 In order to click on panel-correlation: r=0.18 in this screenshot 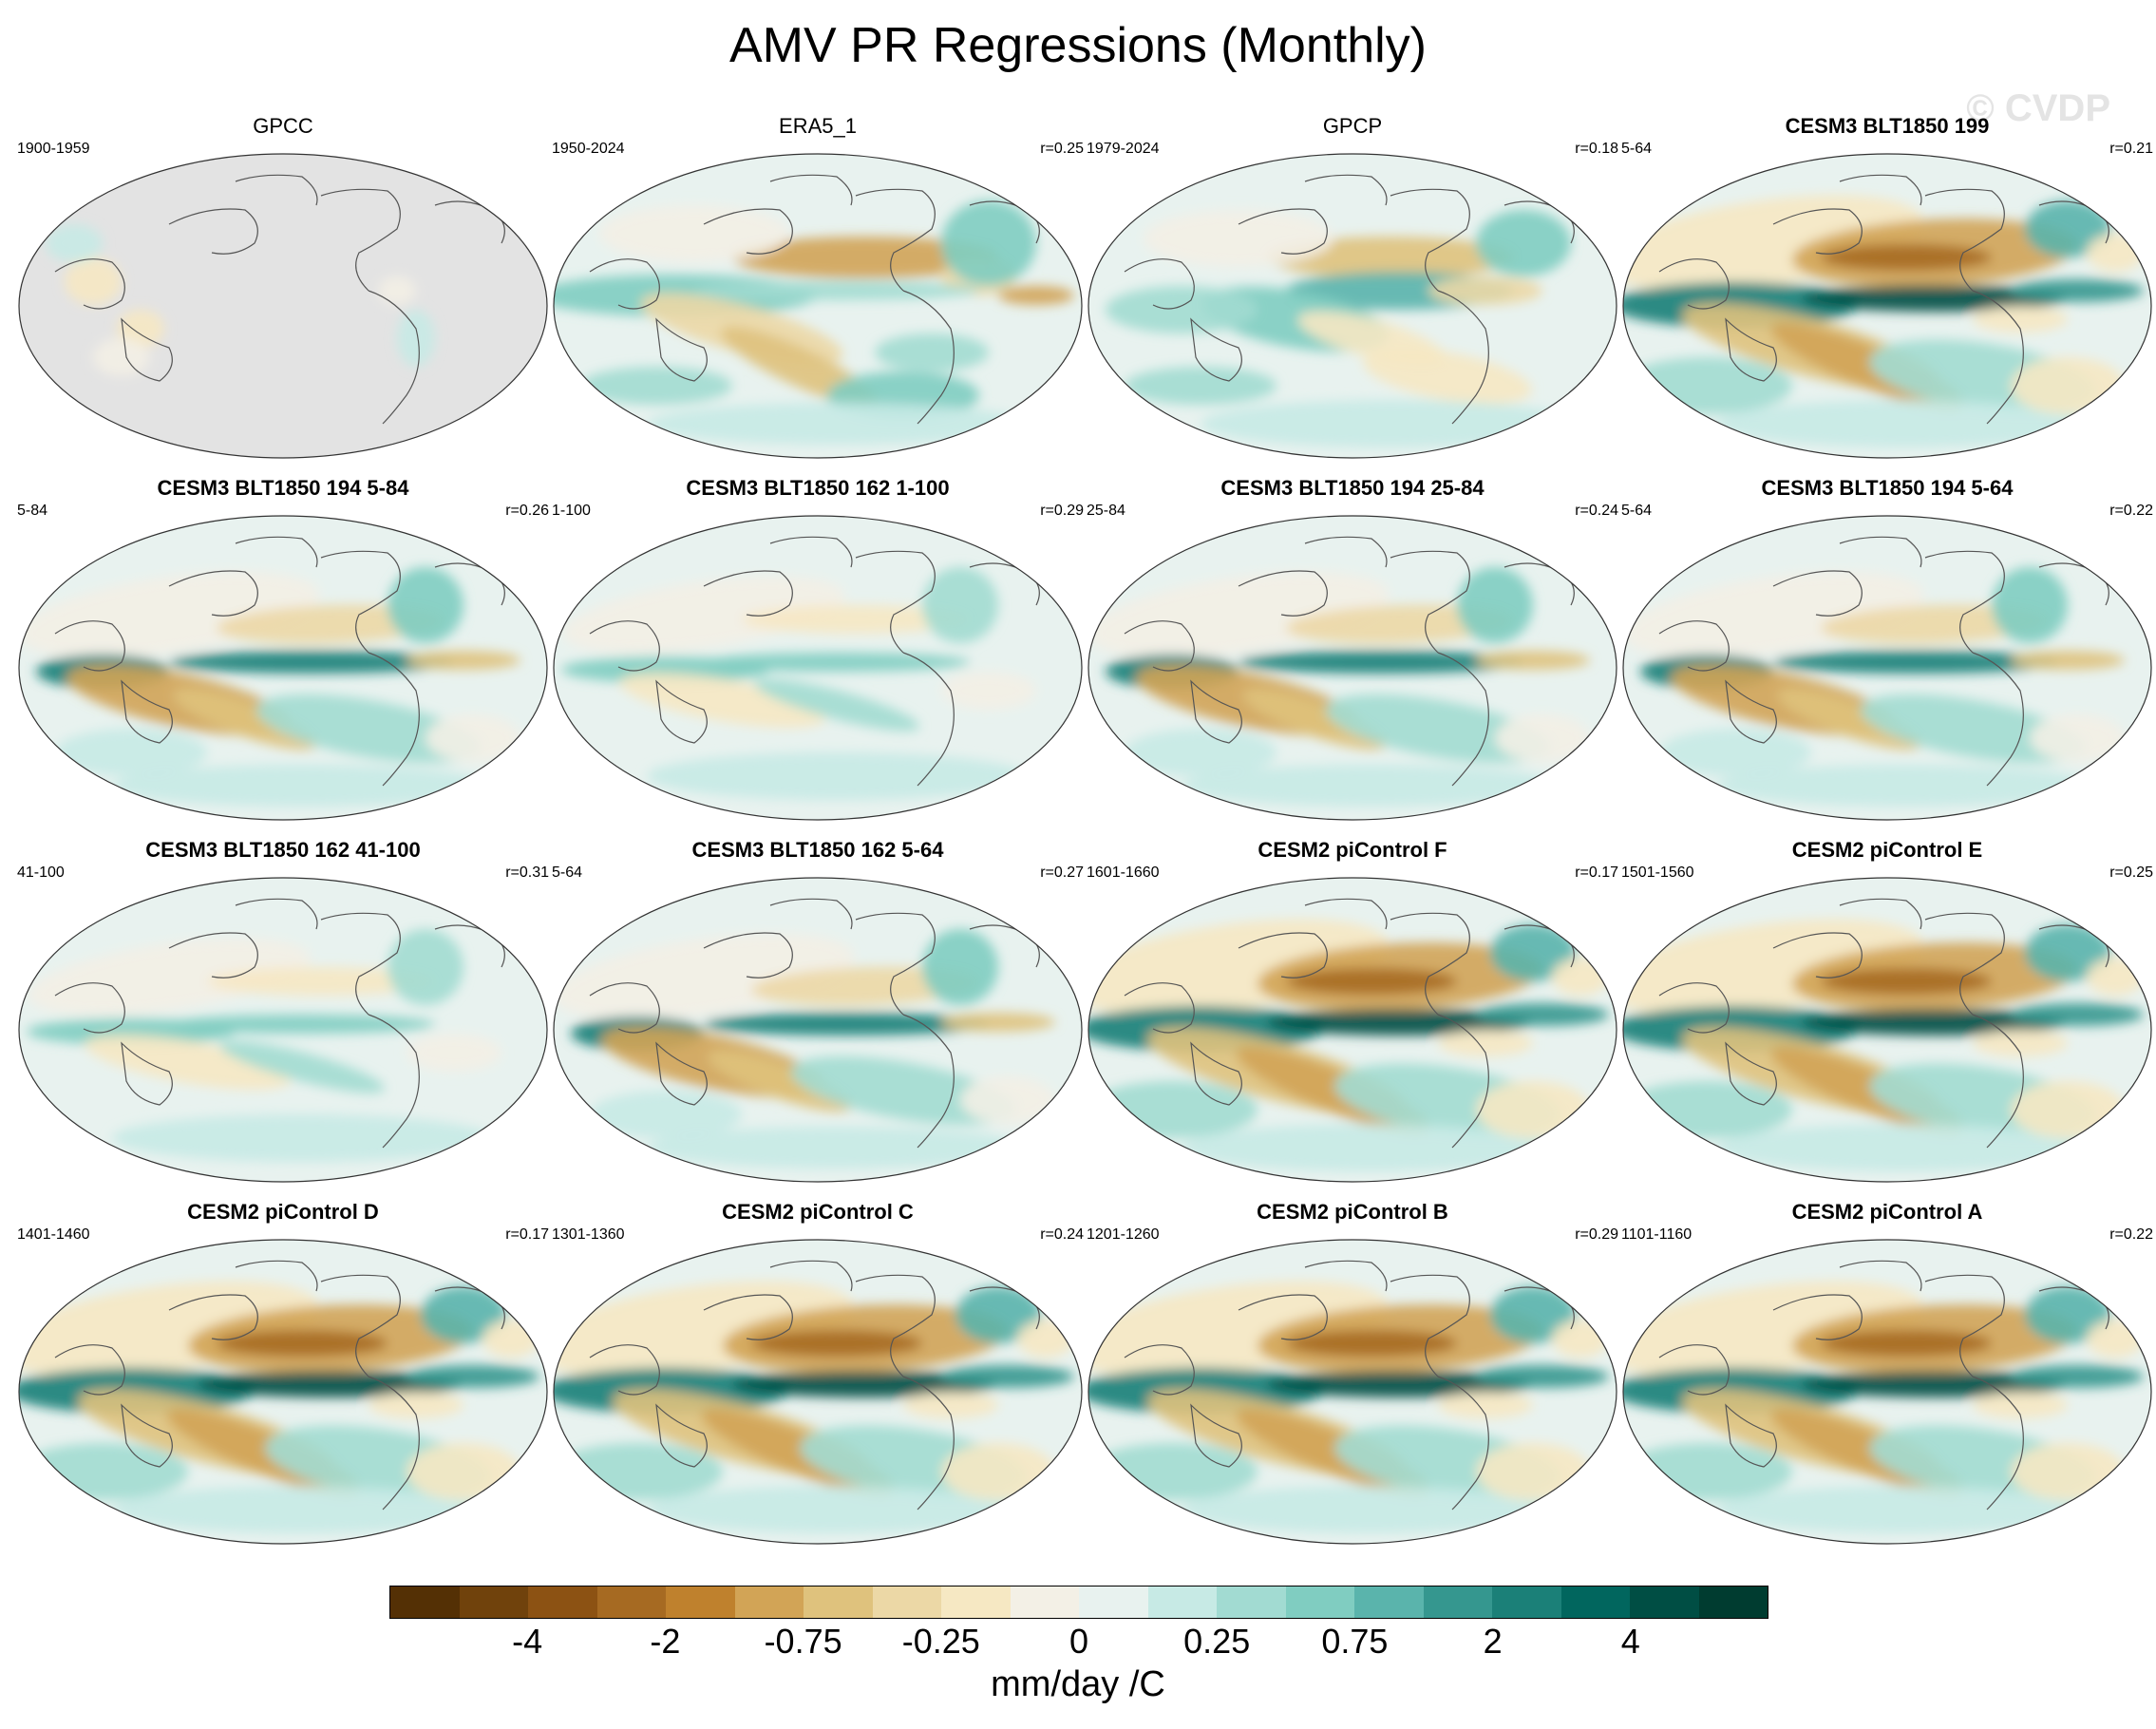, I will do `click(1596, 149)`.